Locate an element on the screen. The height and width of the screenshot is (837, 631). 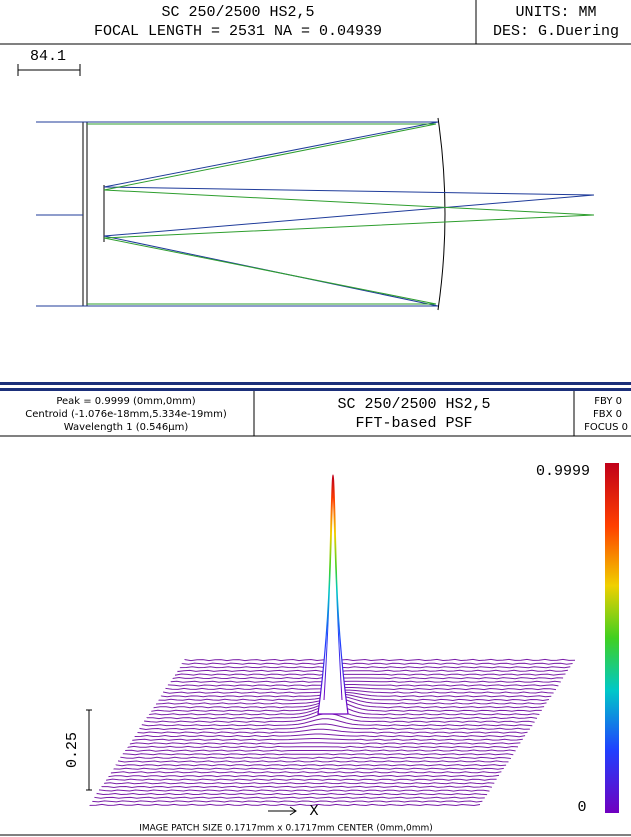
focus: FOCUS 0 is located at coordinates (606, 427).